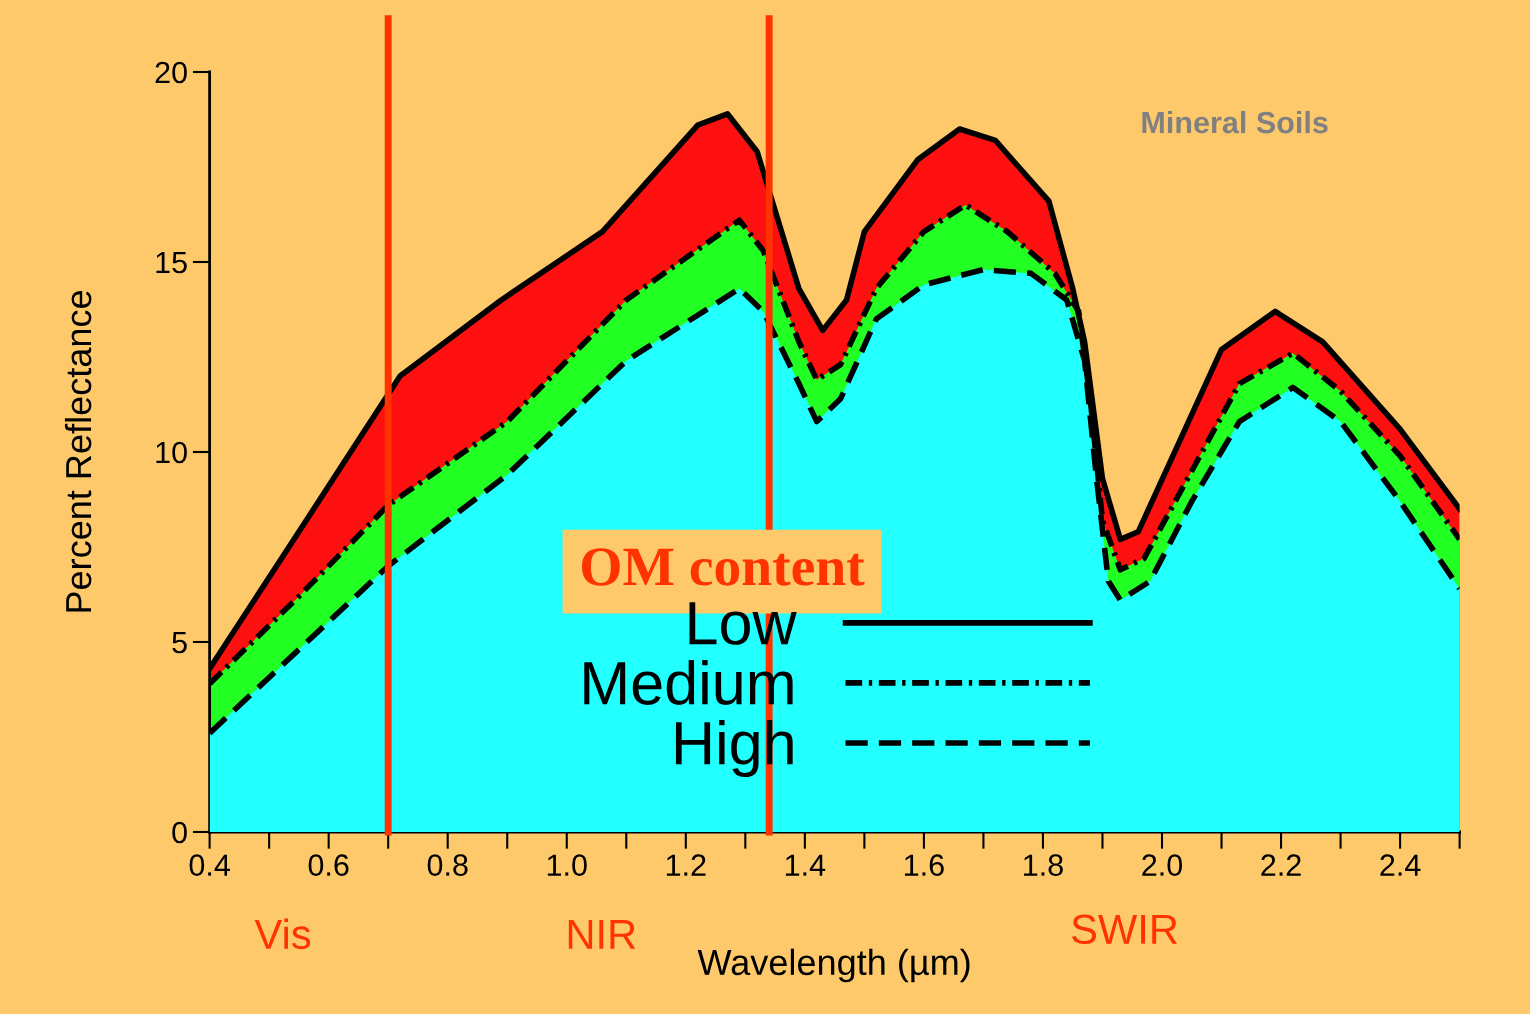 The image size is (1530, 1014). Describe the element at coordinates (1125, 929) in the screenshot. I see `text: SWIR` at that location.